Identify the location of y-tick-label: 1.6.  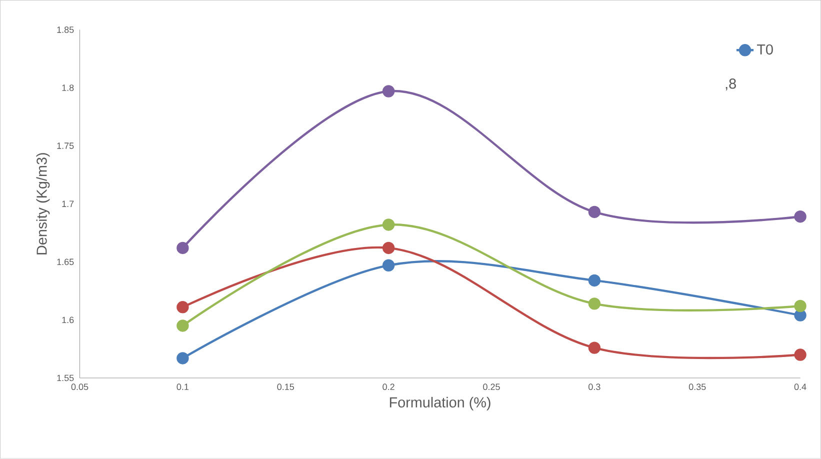
(68, 320).